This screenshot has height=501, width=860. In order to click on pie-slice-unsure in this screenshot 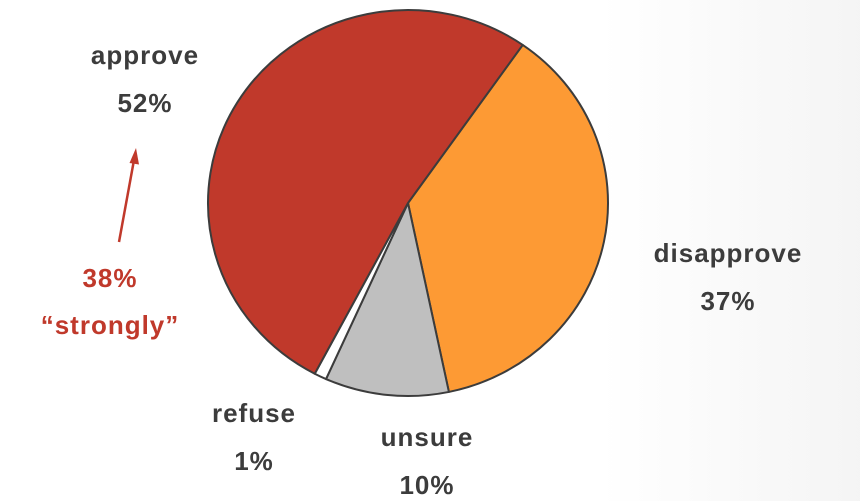, I will do `click(387, 299)`.